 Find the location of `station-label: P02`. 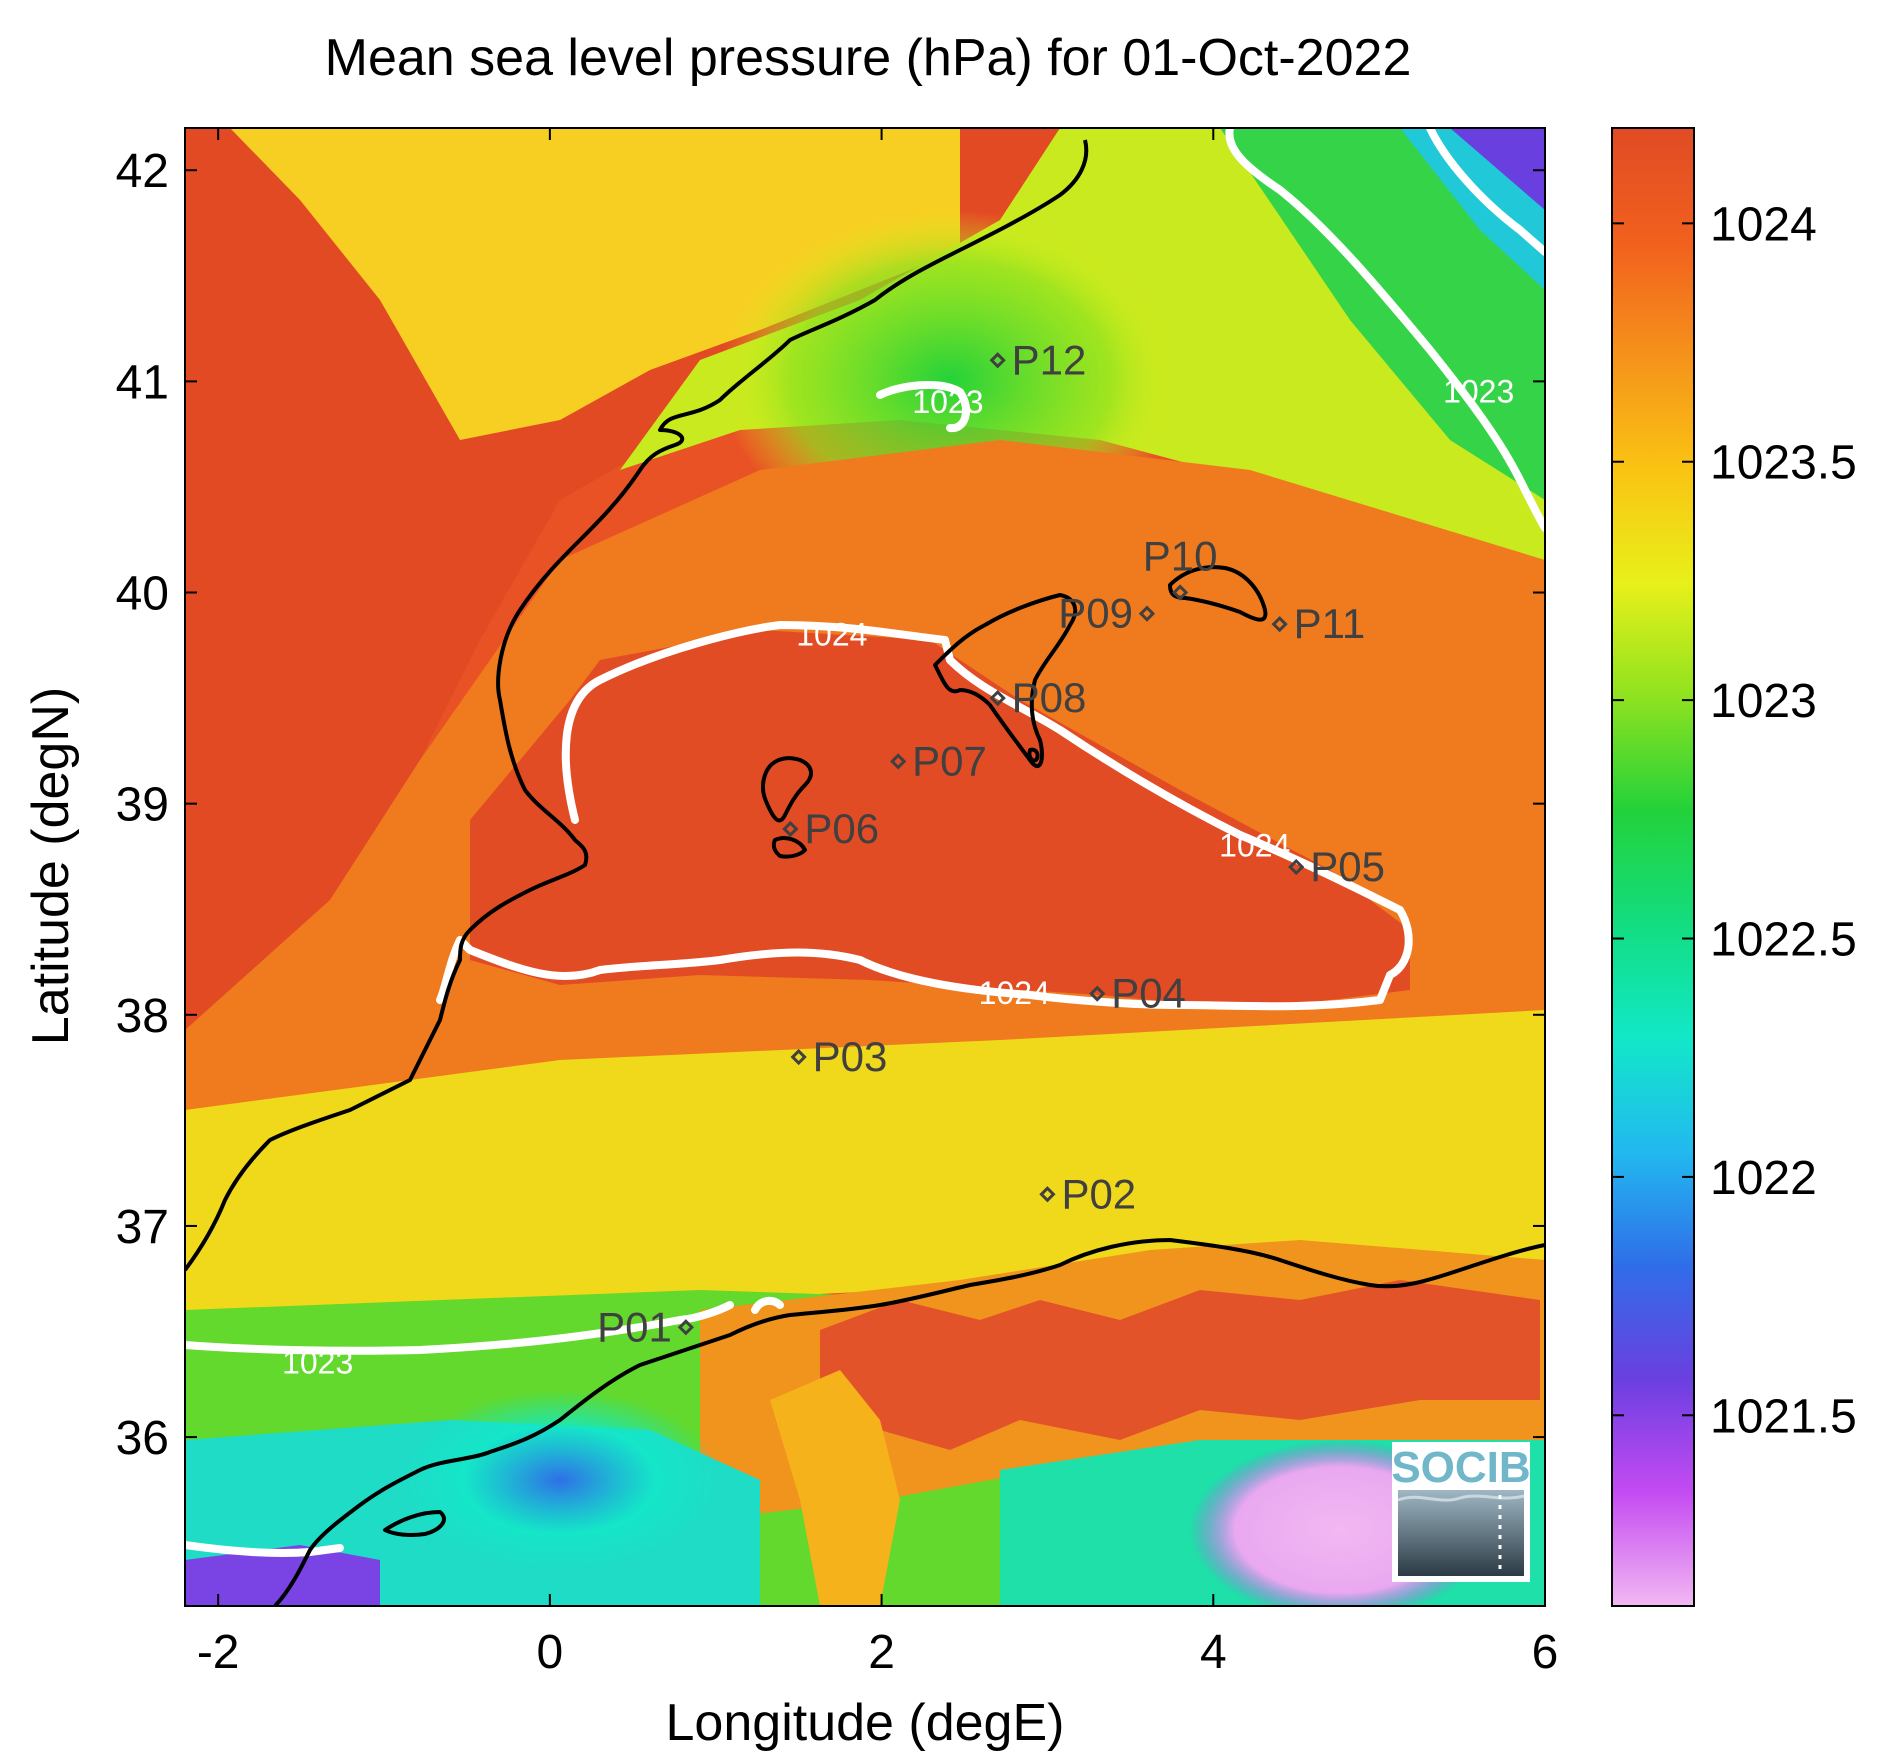

station-label: P02 is located at coordinates (1098, 1193).